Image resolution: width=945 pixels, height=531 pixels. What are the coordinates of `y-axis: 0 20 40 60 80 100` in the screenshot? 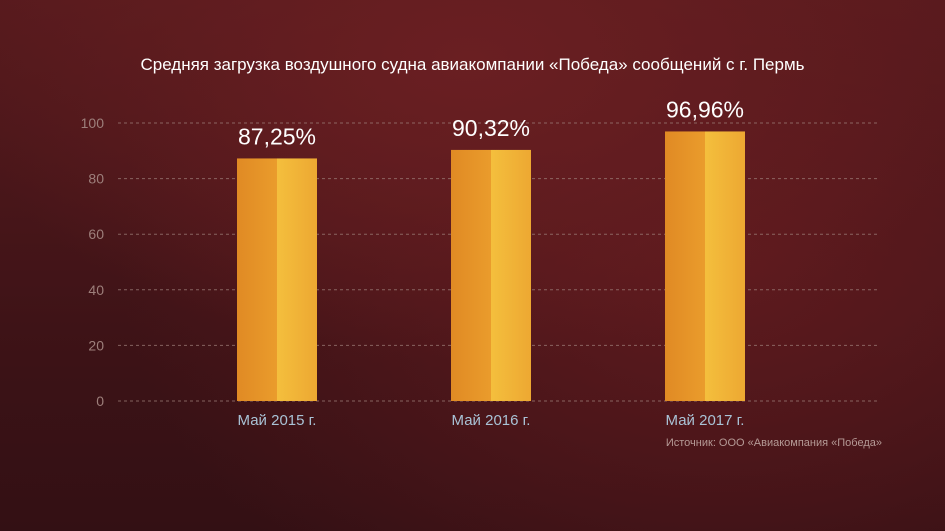 It's located at (93, 262).